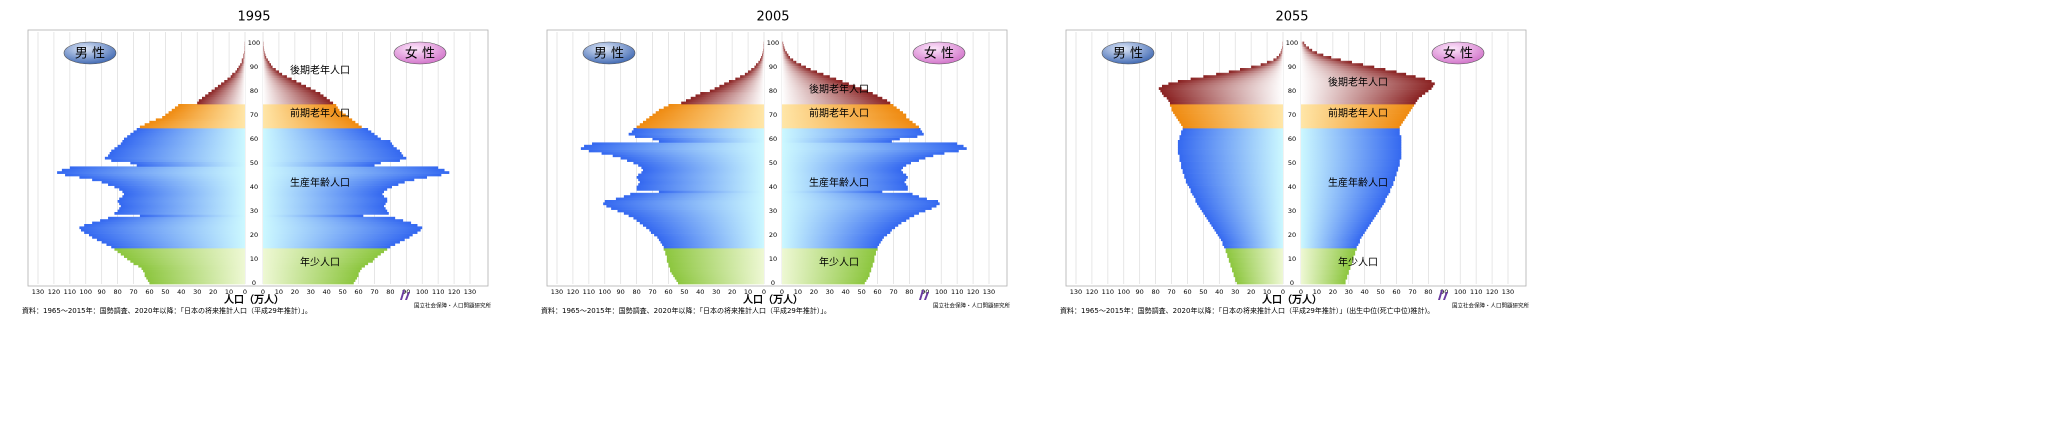  I want to click on x-tick-label: 130, so click(38, 292).